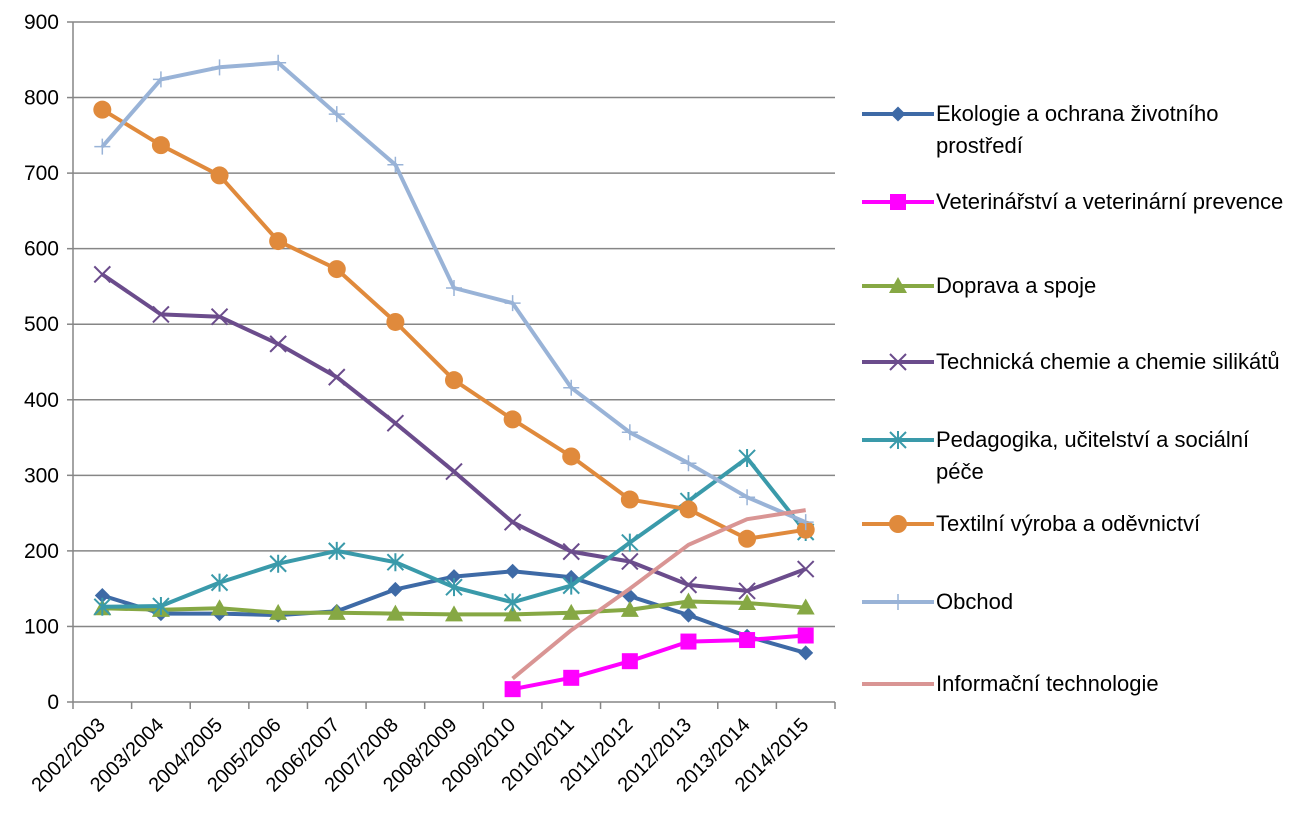 The image size is (1292, 823). Describe the element at coordinates (1047, 683) in the screenshot. I see `legend-label: Informační technologie` at that location.